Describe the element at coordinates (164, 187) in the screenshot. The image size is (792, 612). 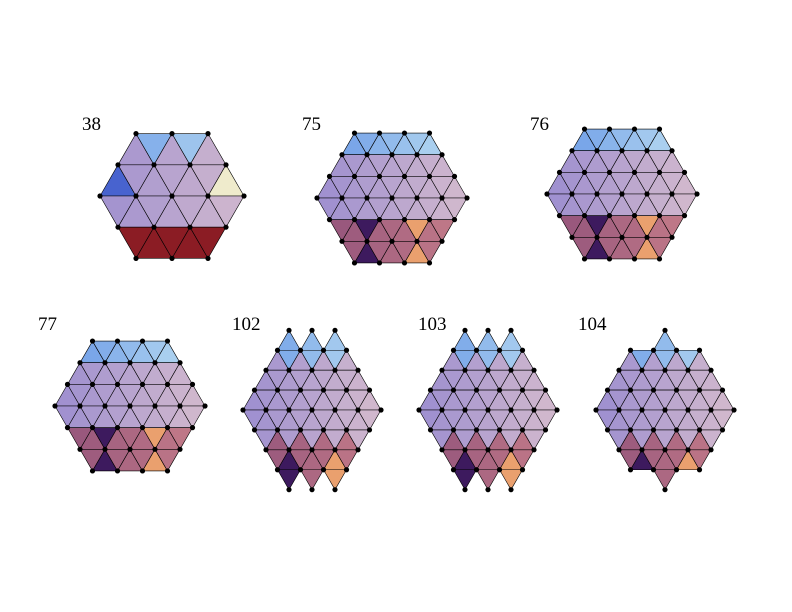
I see `cluster: 38` at that location.